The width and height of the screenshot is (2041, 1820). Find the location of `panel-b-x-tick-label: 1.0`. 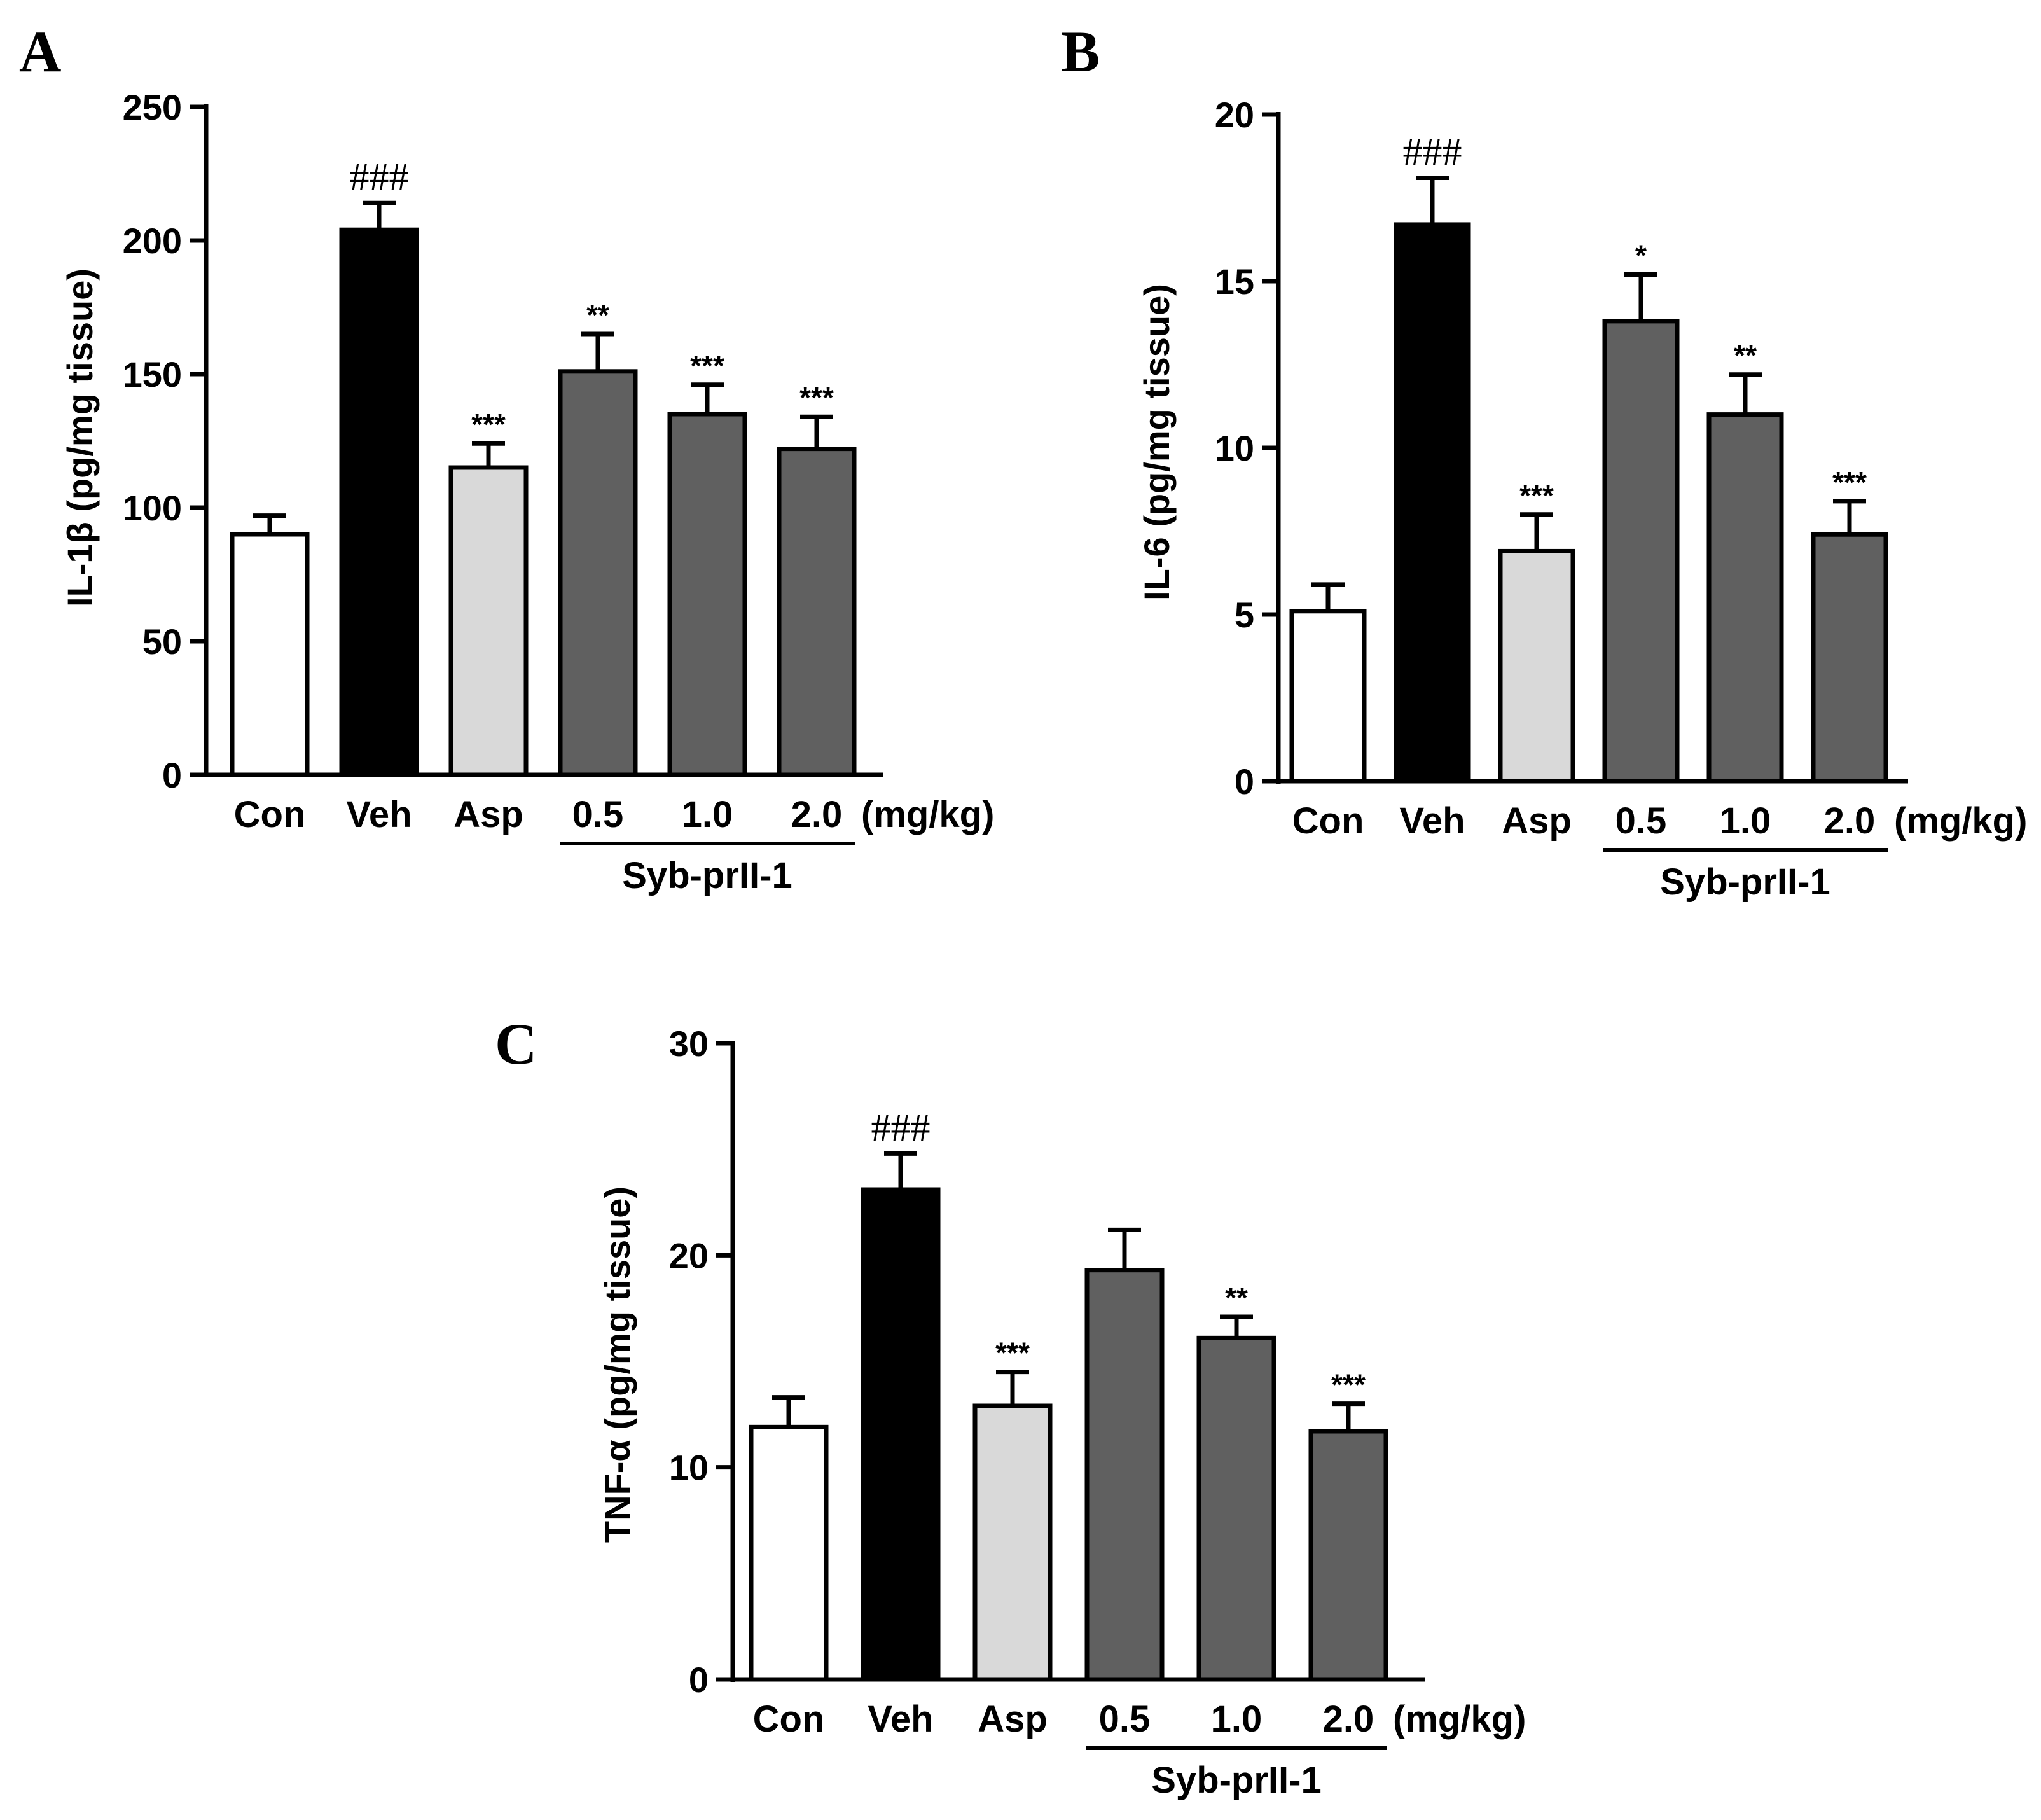

panel-b-x-tick-label: 1.0 is located at coordinates (1745, 821).